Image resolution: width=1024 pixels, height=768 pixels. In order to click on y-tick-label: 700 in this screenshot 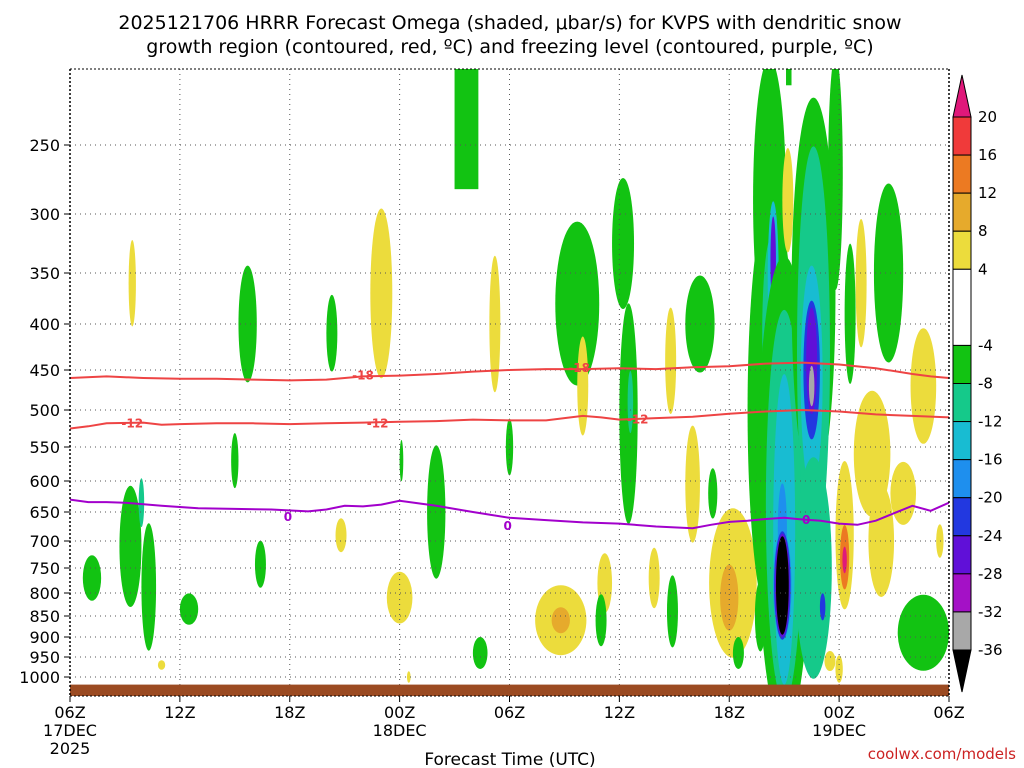, I will do `click(44, 541)`.